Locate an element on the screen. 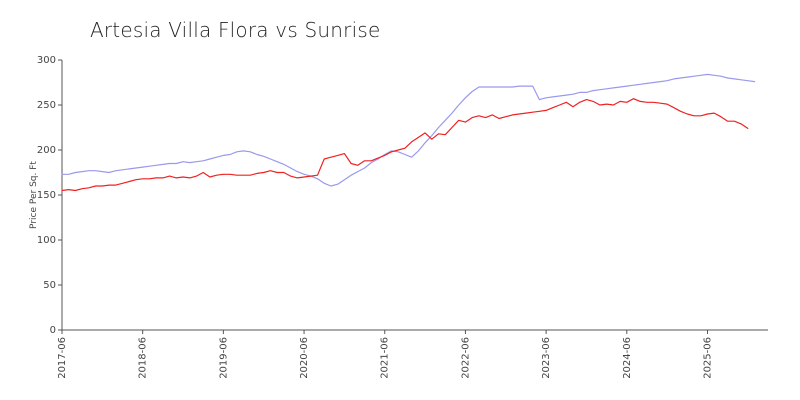 This screenshot has height=400, width=800. chart-title: Artesia Villa Flora vs Sunrise is located at coordinates (235, 30).